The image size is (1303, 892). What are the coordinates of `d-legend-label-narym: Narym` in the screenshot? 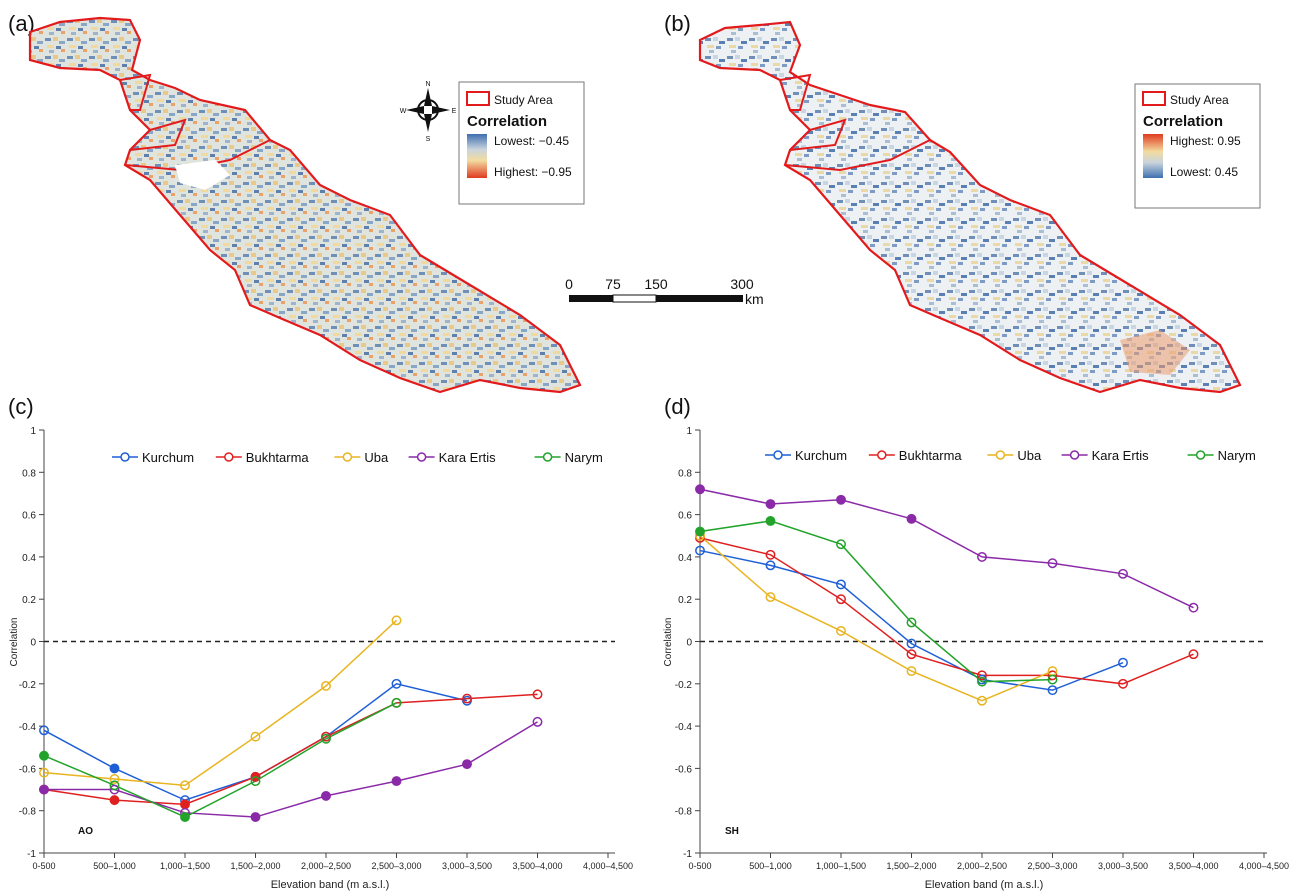 It's located at (1237, 455).